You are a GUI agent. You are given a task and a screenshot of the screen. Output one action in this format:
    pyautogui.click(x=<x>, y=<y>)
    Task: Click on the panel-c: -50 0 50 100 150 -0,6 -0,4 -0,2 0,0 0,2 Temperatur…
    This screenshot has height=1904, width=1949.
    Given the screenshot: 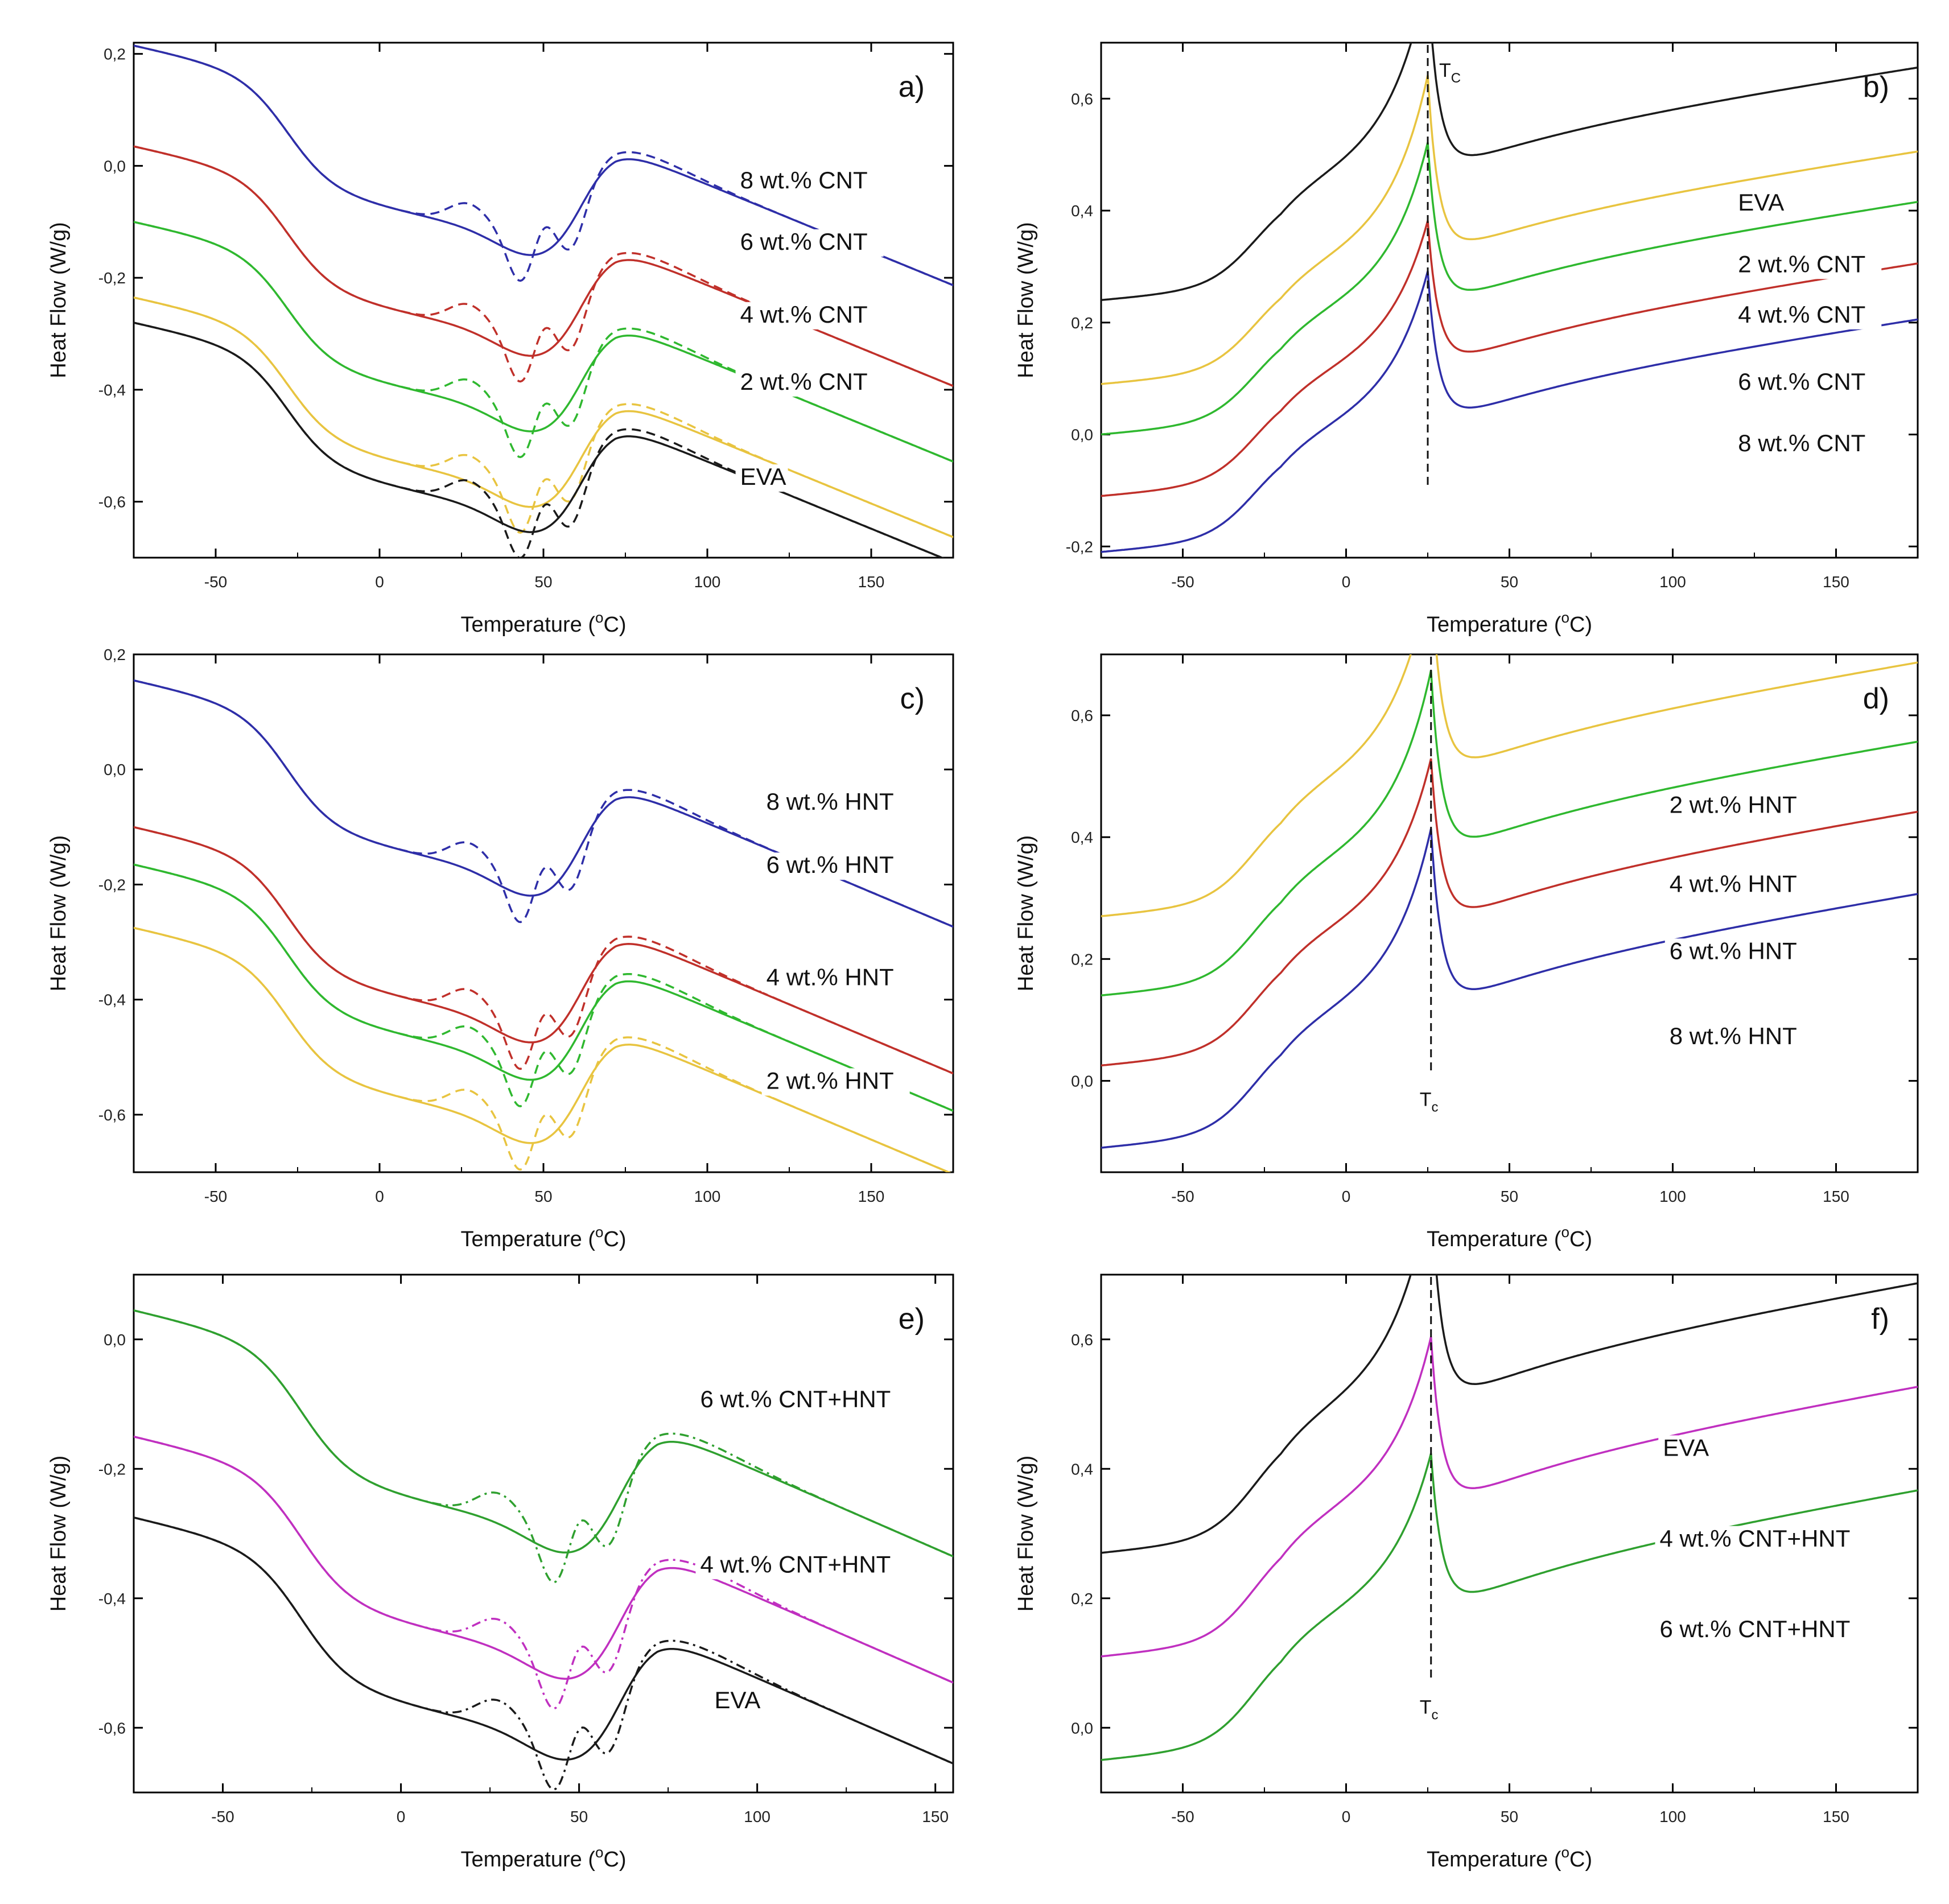 What is the action you would take?
    pyautogui.click(x=501, y=949)
    